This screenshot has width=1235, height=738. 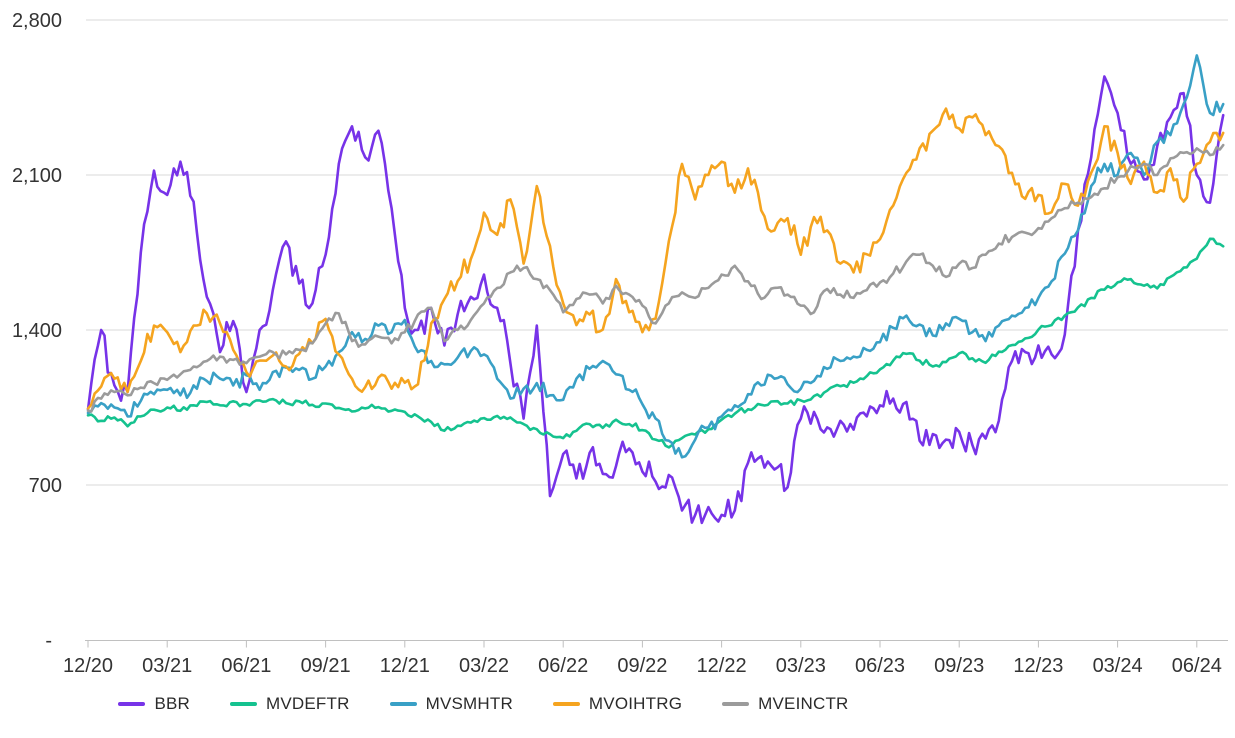 I want to click on legend-swatch-mveinctr, so click(x=736, y=704).